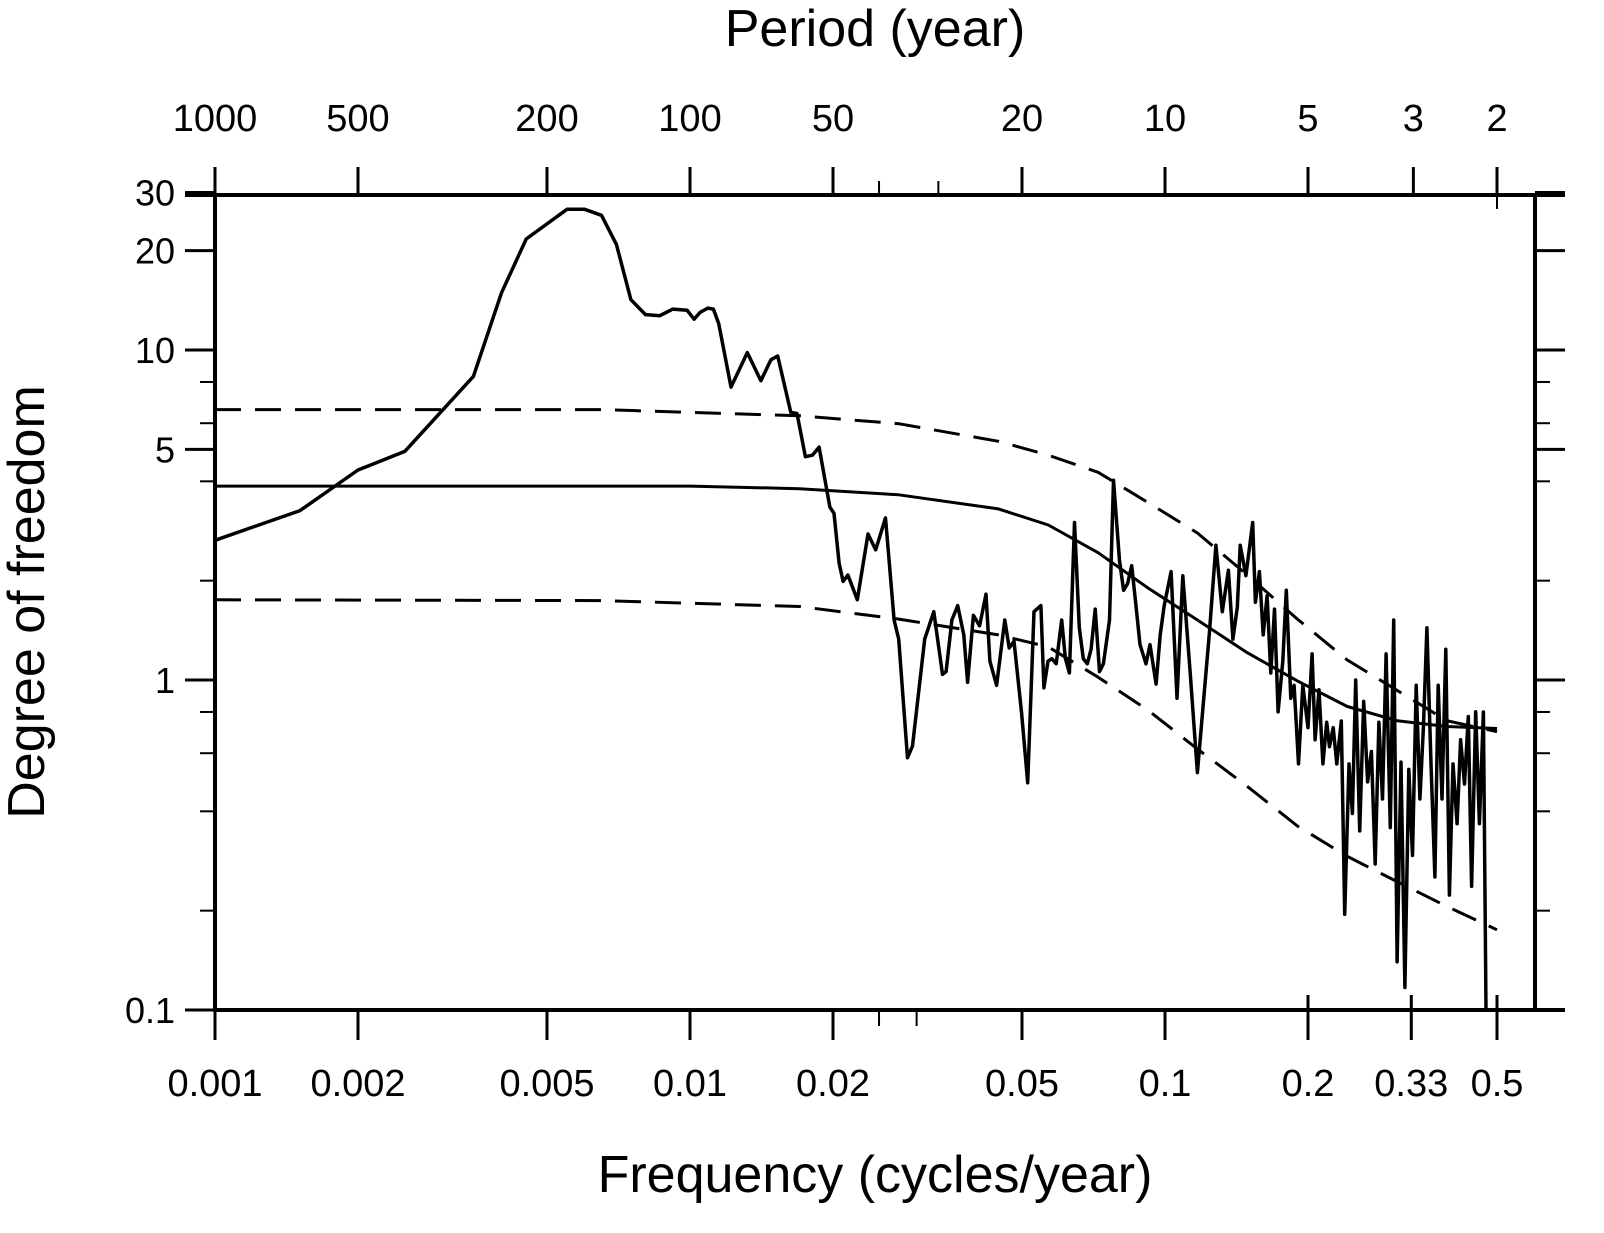 The height and width of the screenshot is (1233, 1604). I want to click on y-tick-label: 0.1, so click(150, 1010).